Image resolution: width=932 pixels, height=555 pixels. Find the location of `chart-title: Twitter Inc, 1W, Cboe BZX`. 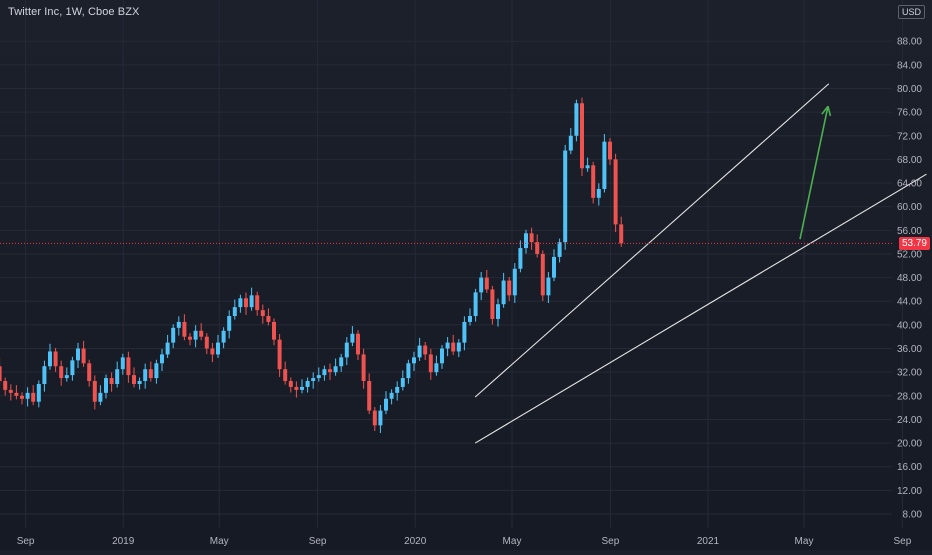

chart-title: Twitter Inc, 1W, Cboe BZX is located at coordinates (74, 12).